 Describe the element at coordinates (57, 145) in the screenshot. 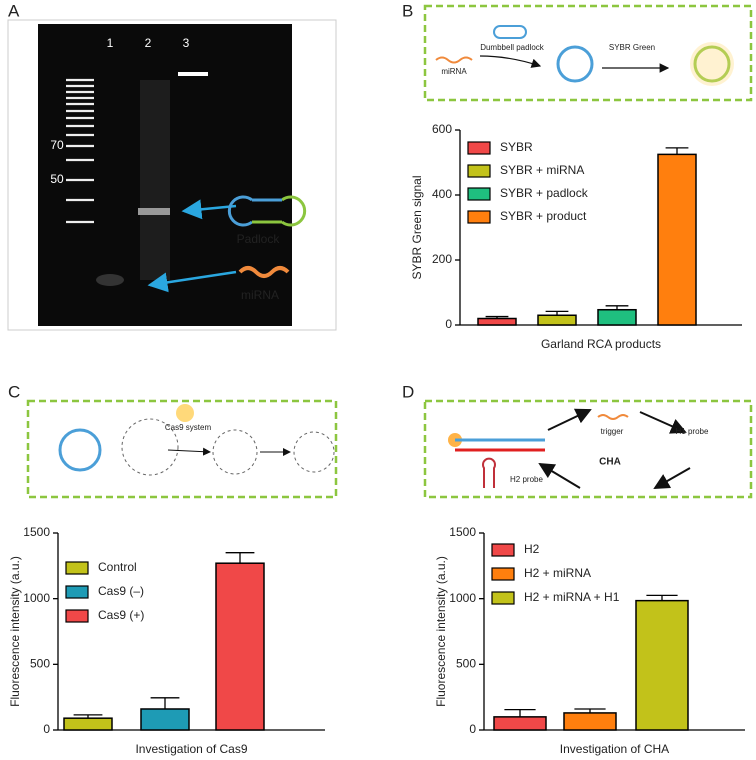

I see `marker-label: 70` at that location.